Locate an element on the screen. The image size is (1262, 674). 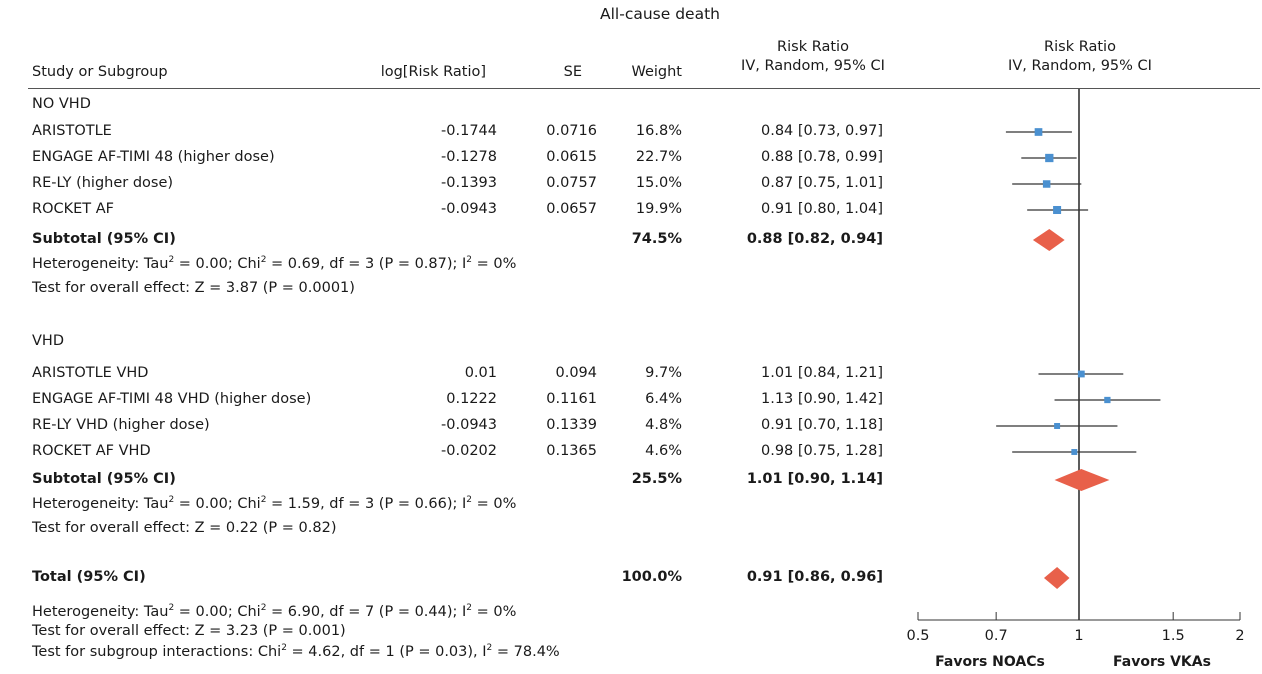
x-tick-label: 2 is located at coordinates (1239, 636).